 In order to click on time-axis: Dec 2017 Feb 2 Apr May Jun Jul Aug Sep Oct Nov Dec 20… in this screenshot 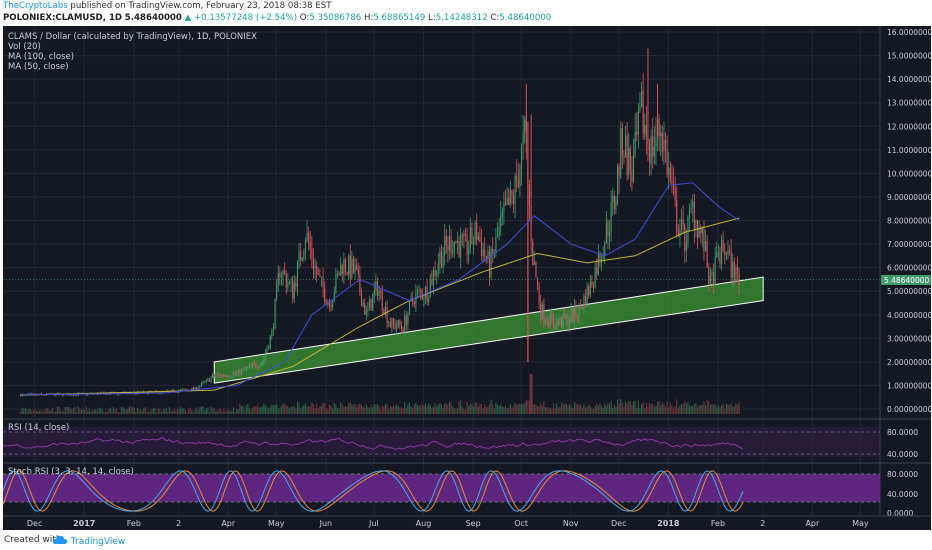, I will do `click(448, 523)`.